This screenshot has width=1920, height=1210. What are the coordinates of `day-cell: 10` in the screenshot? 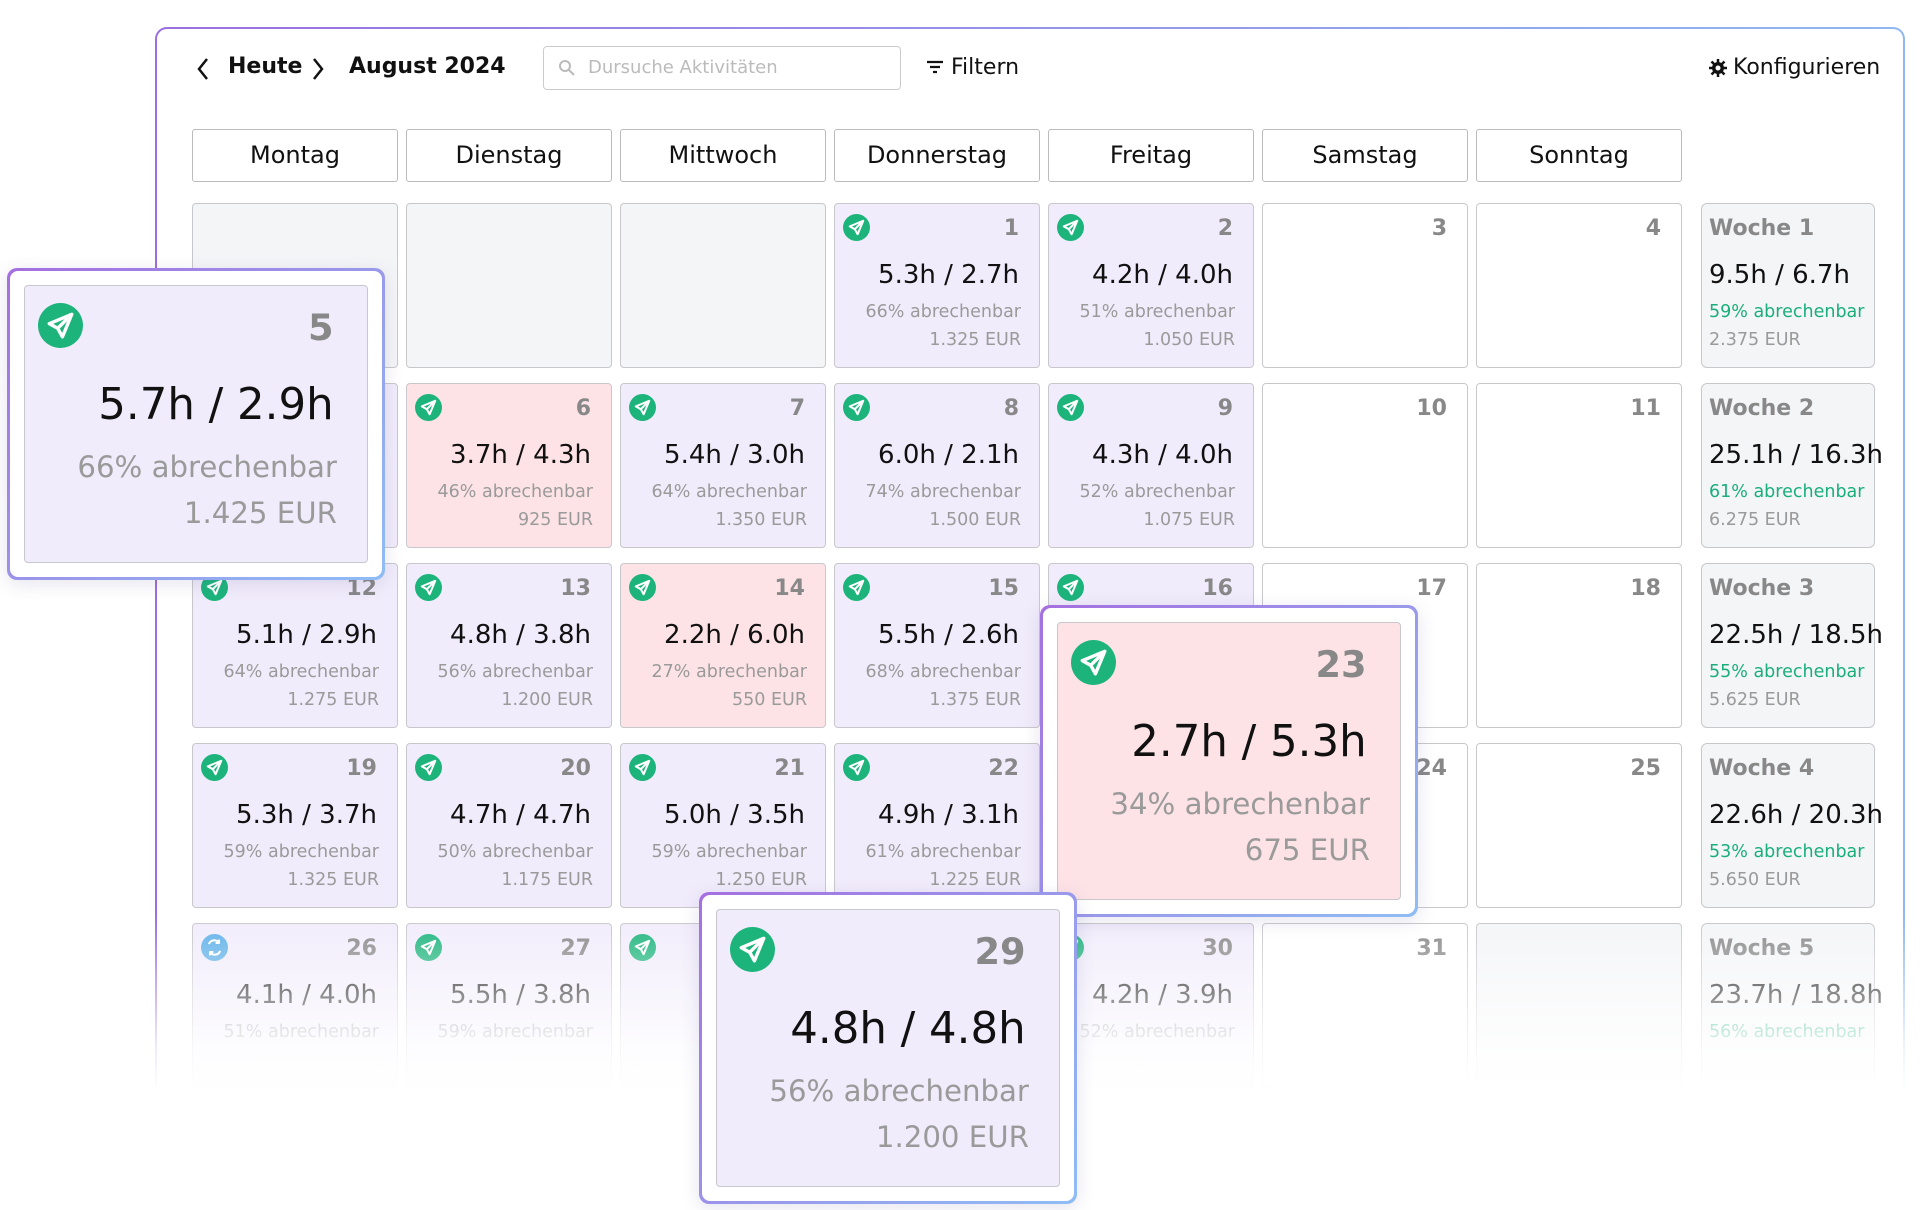 It's located at (1365, 465).